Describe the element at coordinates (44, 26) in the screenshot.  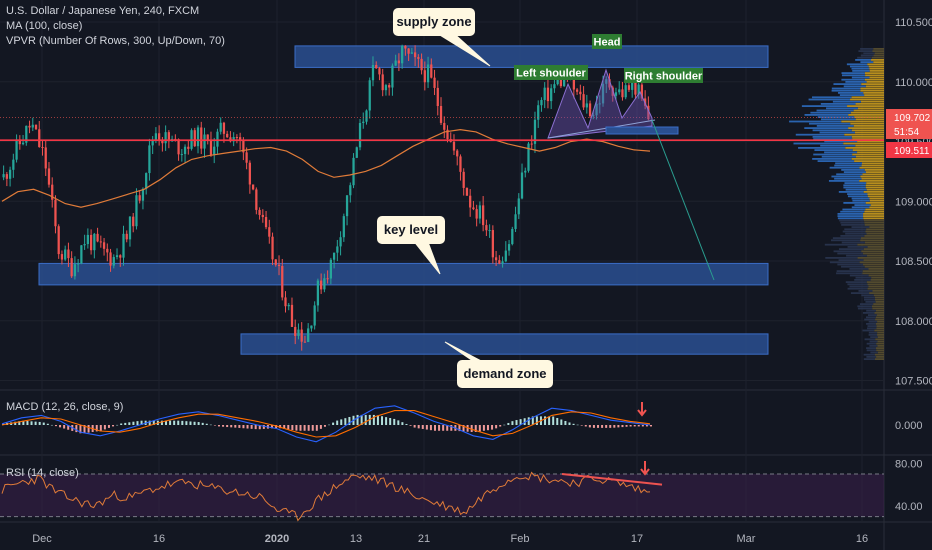
I see `ma-indicator-label: MA (100, close)` at that location.